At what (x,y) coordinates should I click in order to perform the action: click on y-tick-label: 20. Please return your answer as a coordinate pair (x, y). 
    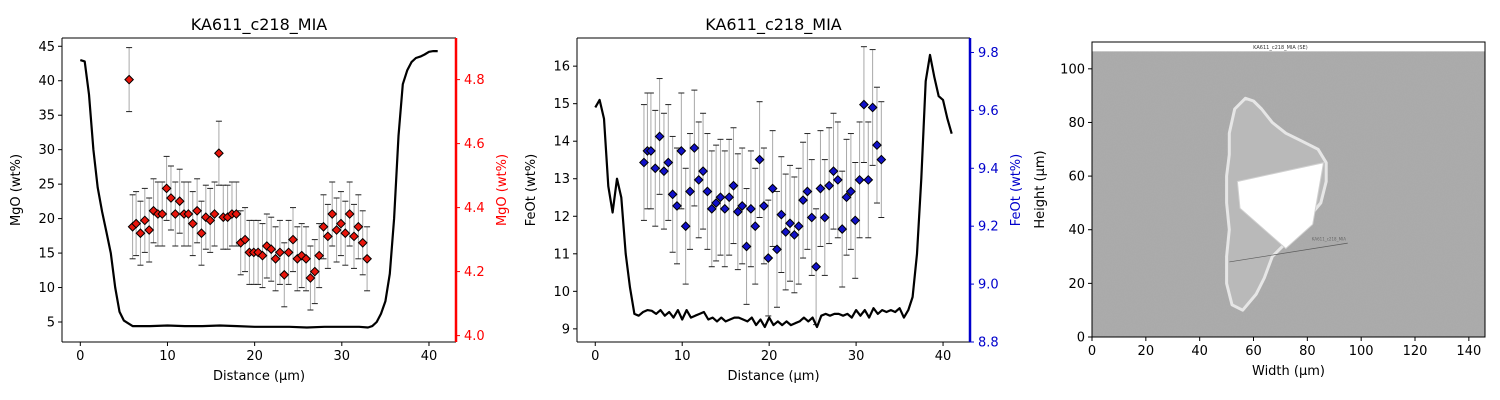
    Looking at the image, I should click on (46, 219).